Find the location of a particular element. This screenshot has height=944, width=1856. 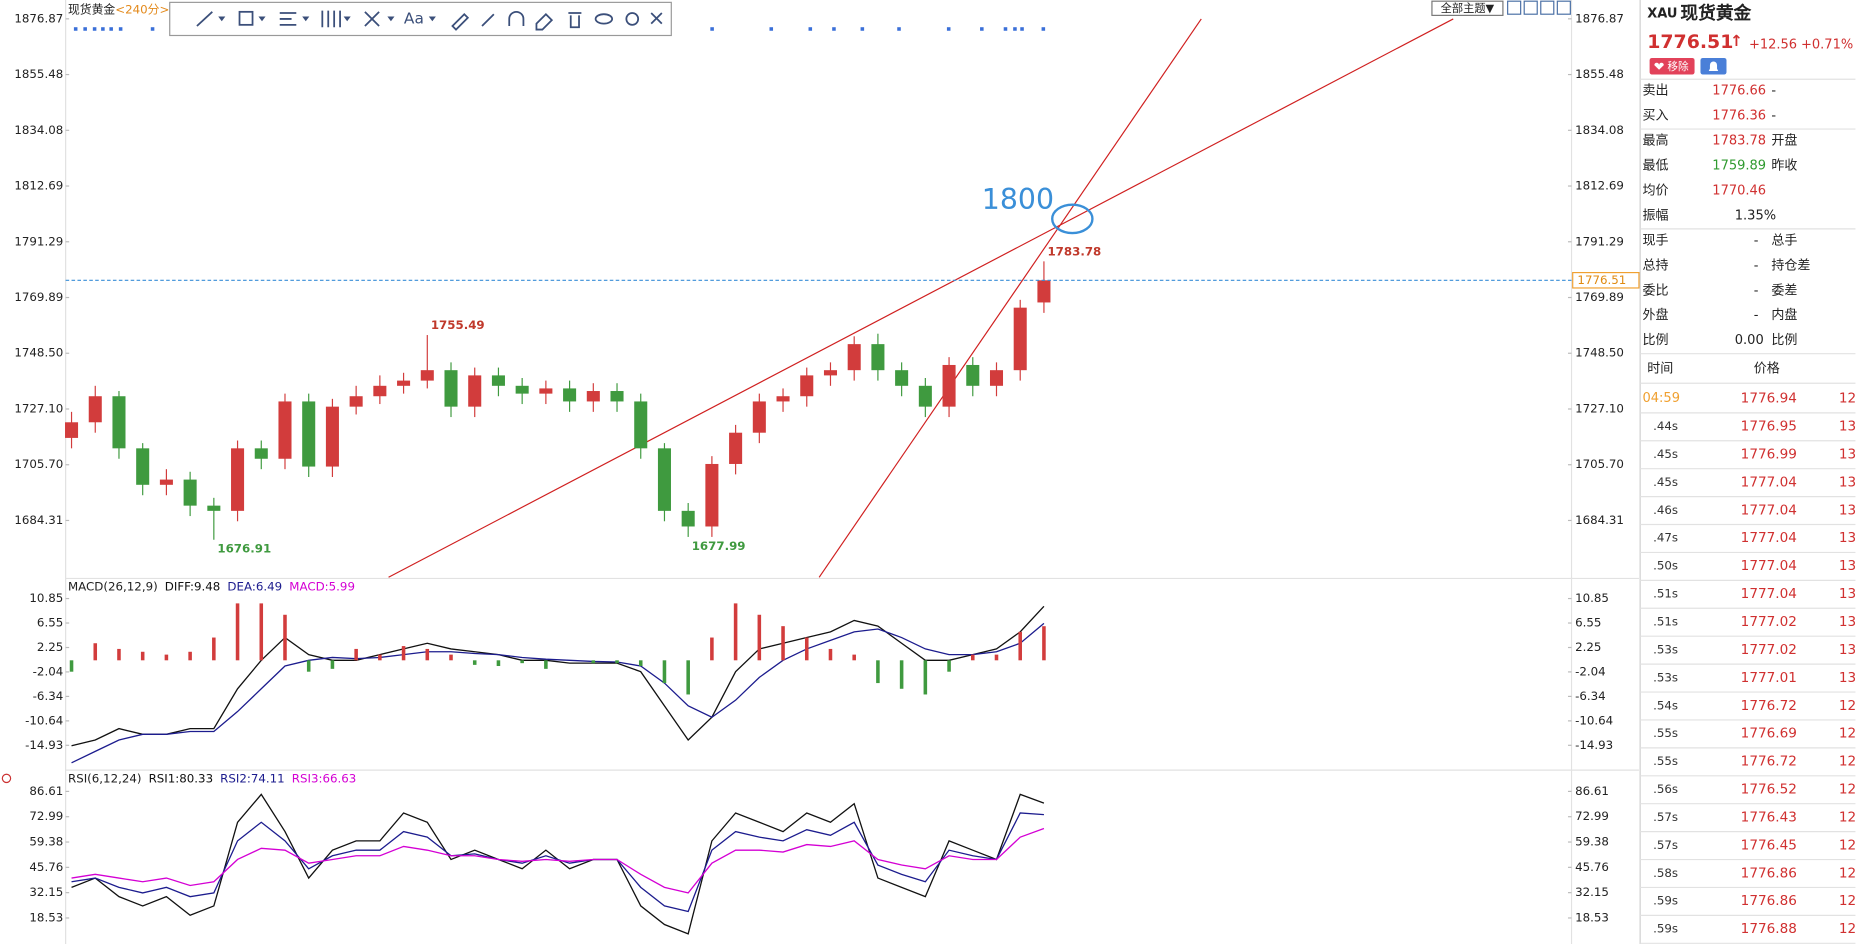

y-tick-label-right: -2.04 is located at coordinates (1590, 671).